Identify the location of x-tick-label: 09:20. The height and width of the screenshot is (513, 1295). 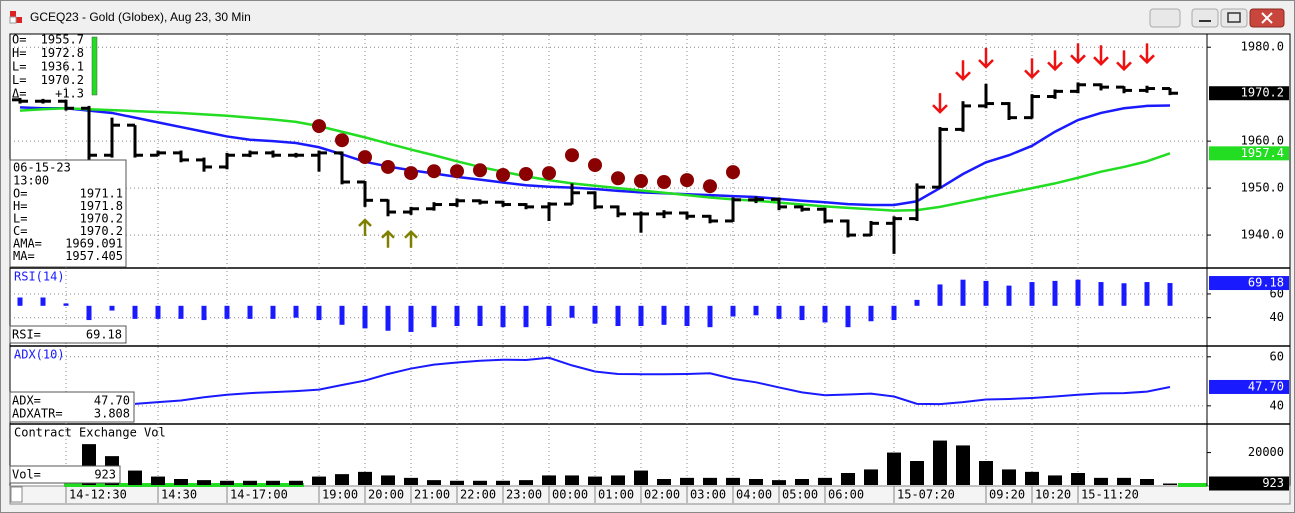
(1007, 495).